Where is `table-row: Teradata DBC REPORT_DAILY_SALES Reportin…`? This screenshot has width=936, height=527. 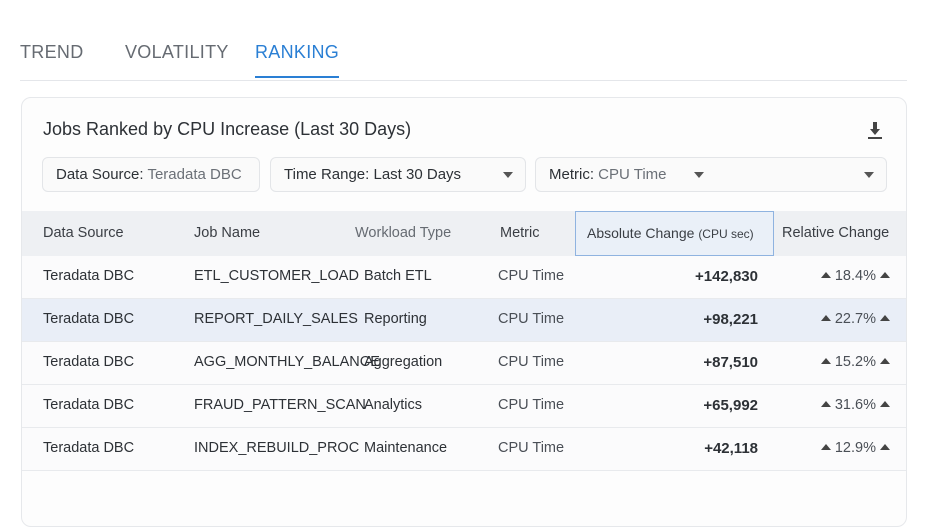
table-row: Teradata DBC REPORT_DAILY_SALES Reportin… is located at coordinates (464, 320).